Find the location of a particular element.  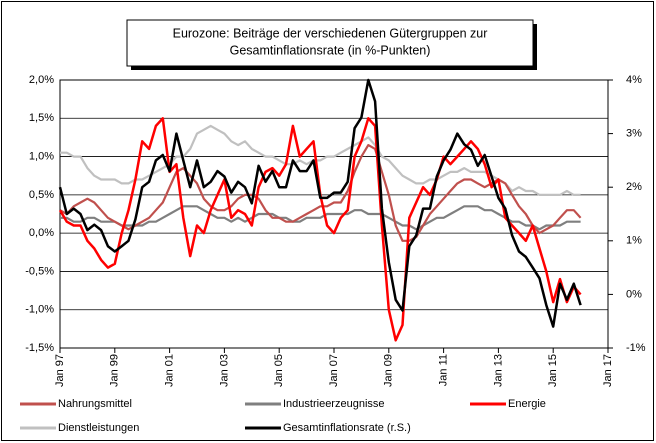

y-tick-label: 0,0% is located at coordinates (41, 233).